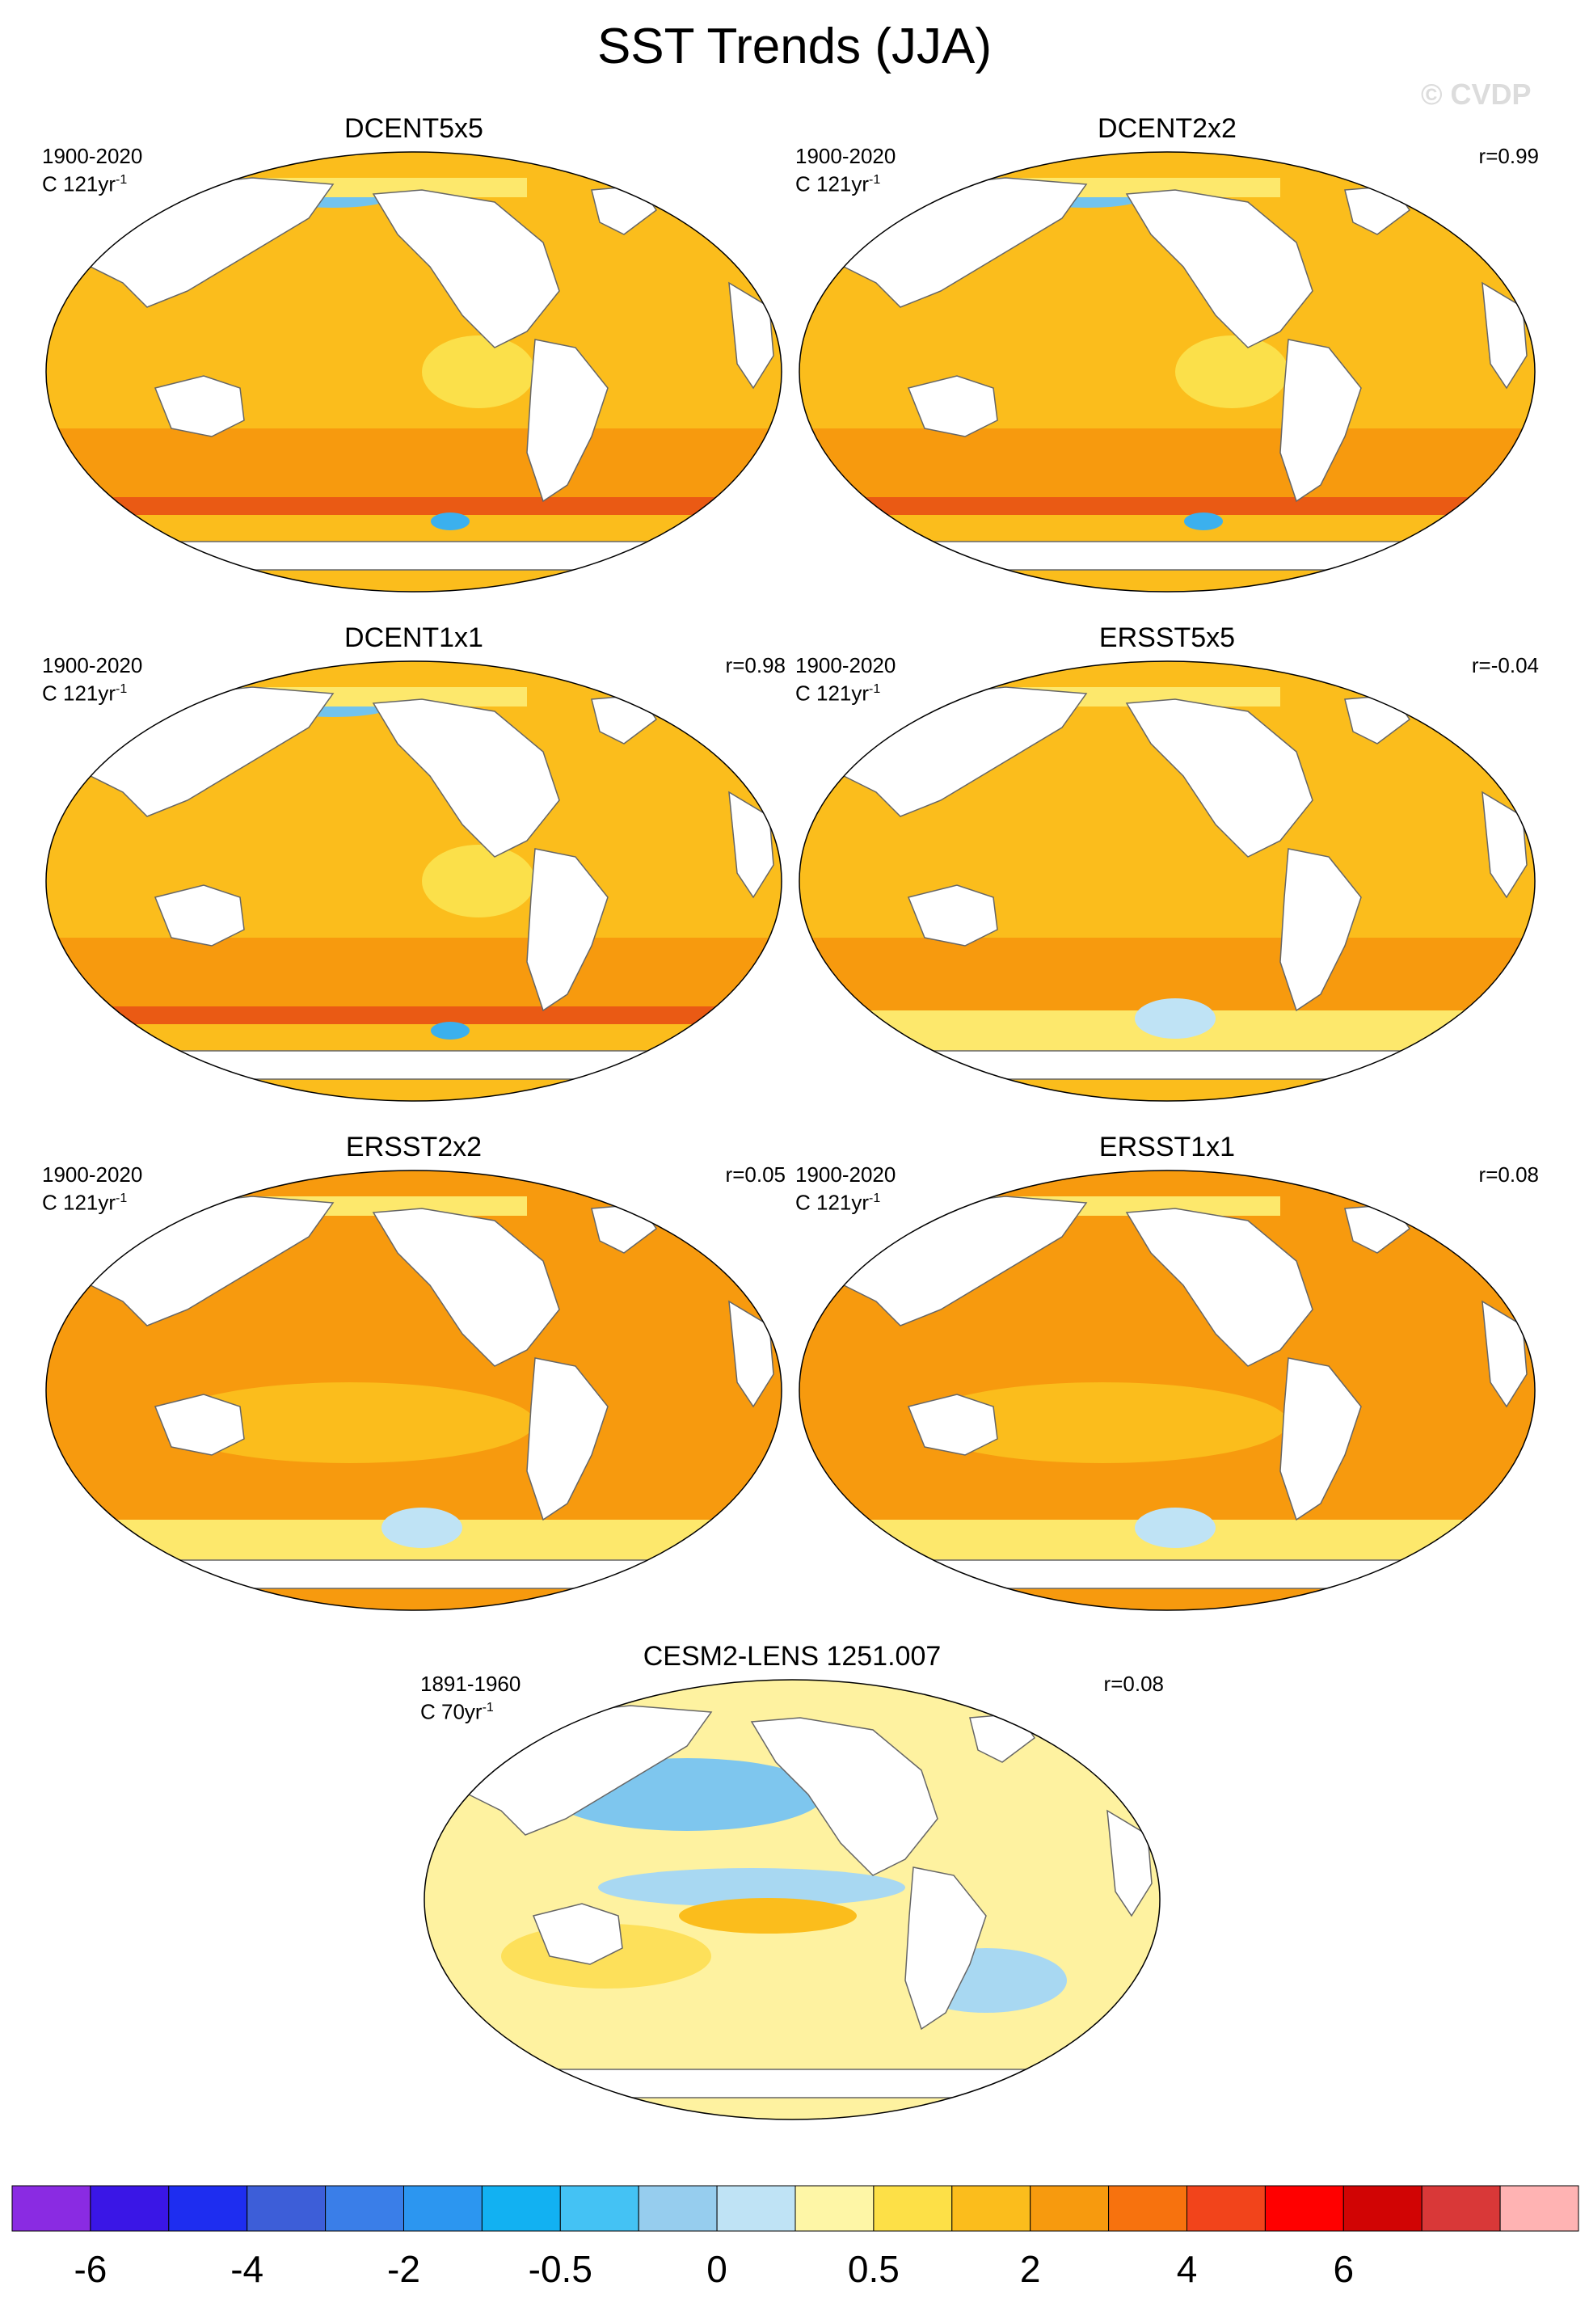  Describe the element at coordinates (751, 1887) in the screenshot. I see `trend-region-equatorial-blue` at that location.